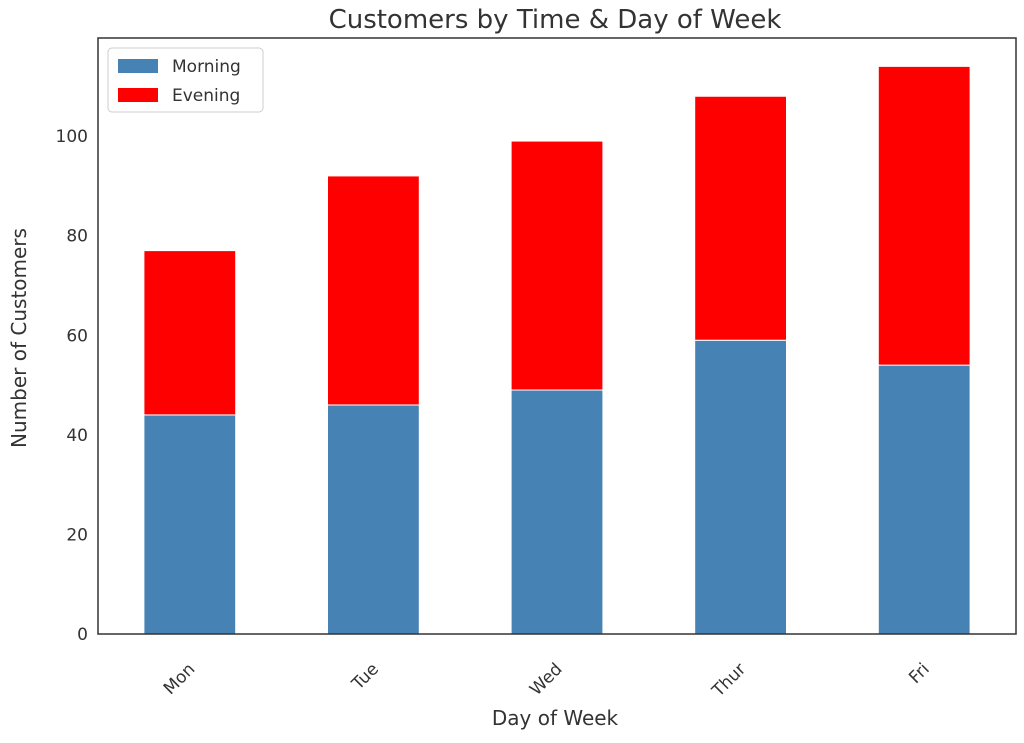 The width and height of the screenshot is (1024, 743). Describe the element at coordinates (365, 676) in the screenshot. I see `x-tick-label-tue: Tue` at that location.